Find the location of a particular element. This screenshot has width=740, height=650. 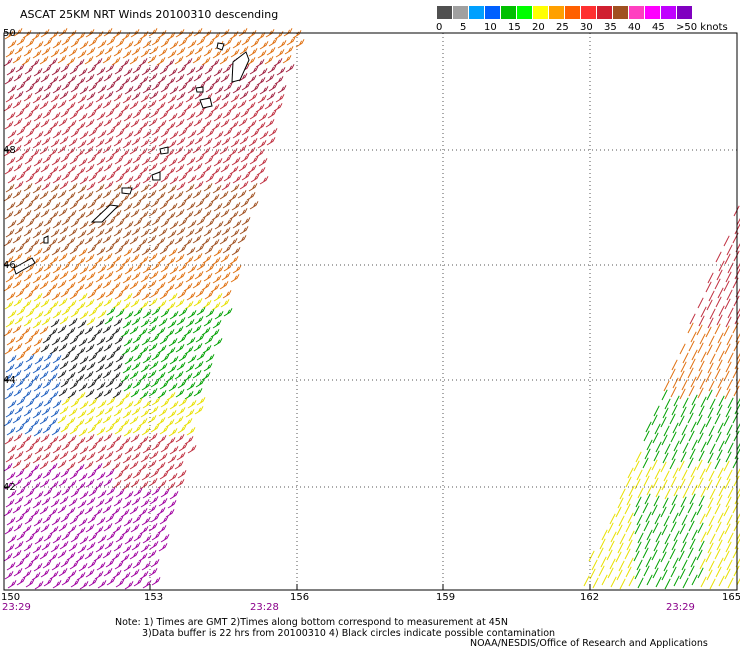

lon-label: 159 is located at coordinates (445, 597).